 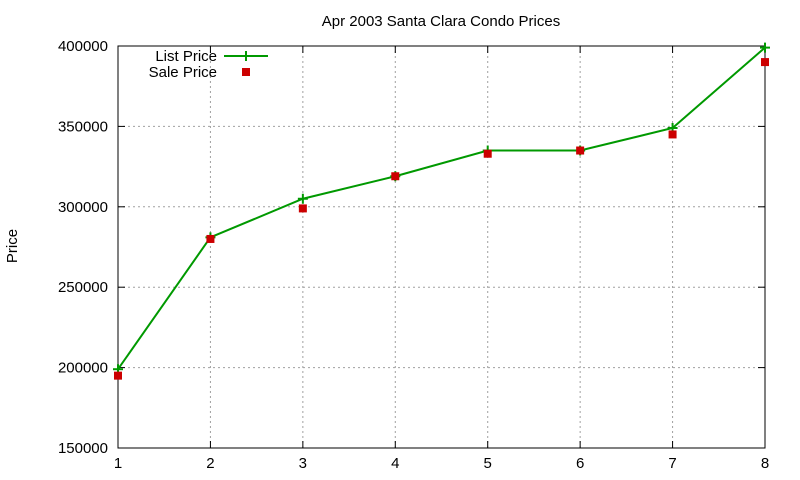 I want to click on y-tick-label-300000: 300000, so click(x=83, y=207).